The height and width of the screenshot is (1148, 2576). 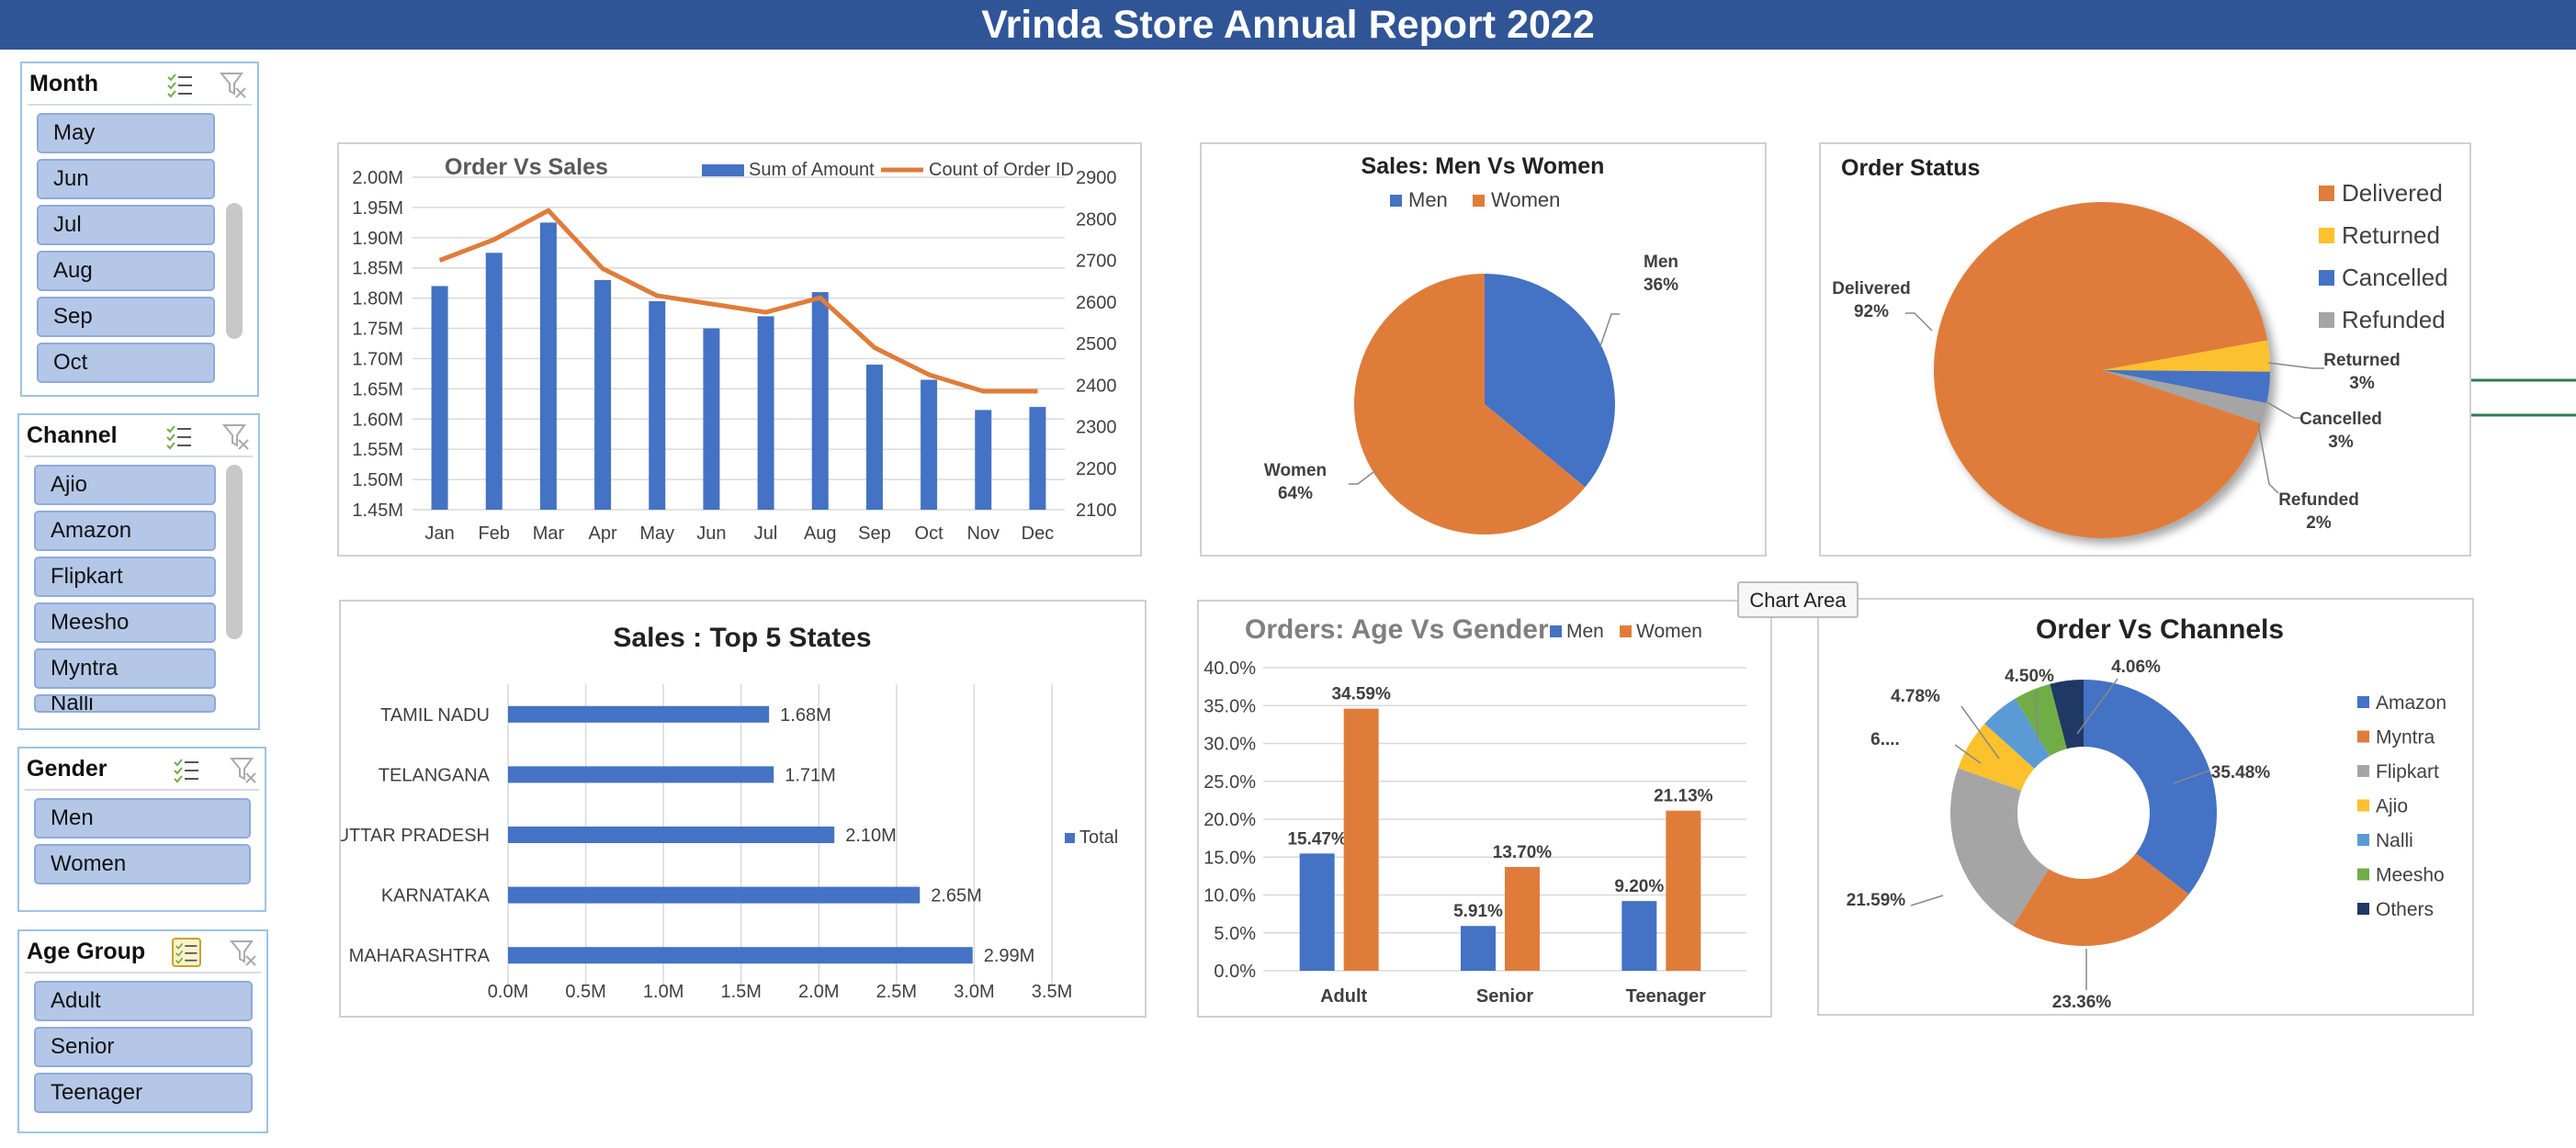 What do you see at coordinates (871, 836) in the screenshot?
I see `bar-data-label: 2.10M` at bounding box center [871, 836].